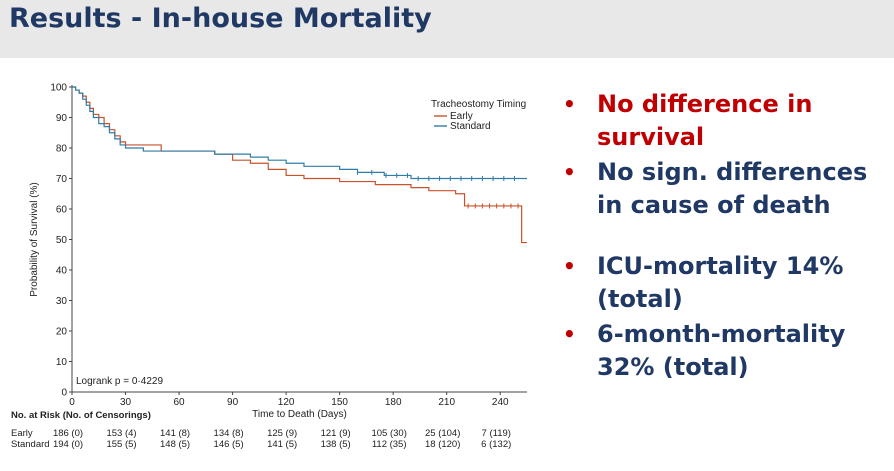  Describe the element at coordinates (126, 402) in the screenshot. I see `x-tick-label: 30` at that location.